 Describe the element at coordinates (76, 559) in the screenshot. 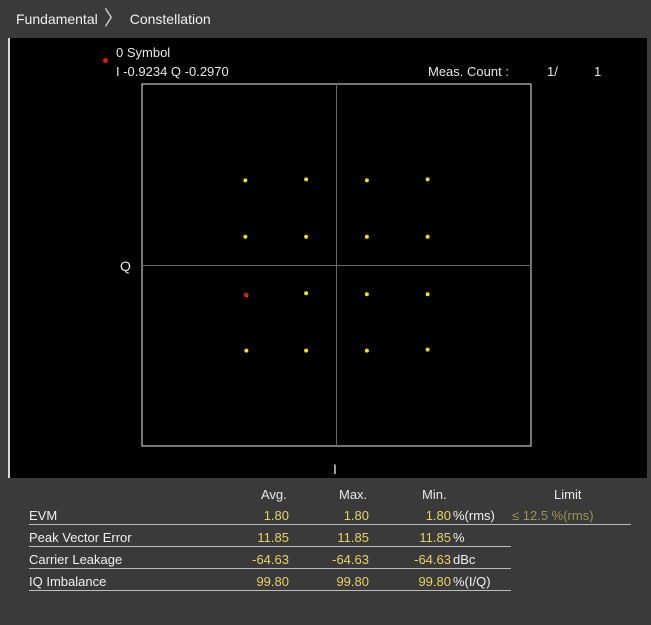

I see `row-label: Carrier Leakage` at that location.